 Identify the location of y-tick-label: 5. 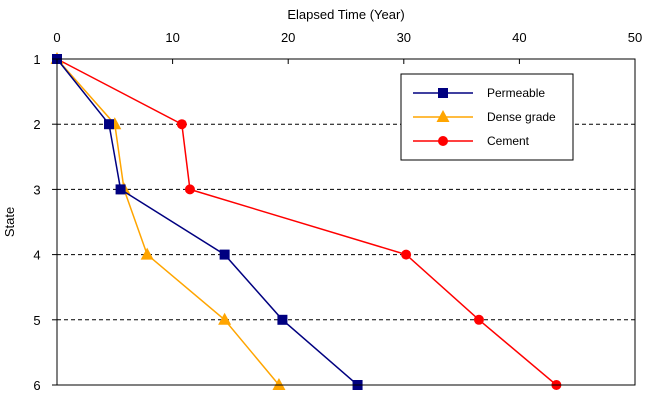
(36, 320).